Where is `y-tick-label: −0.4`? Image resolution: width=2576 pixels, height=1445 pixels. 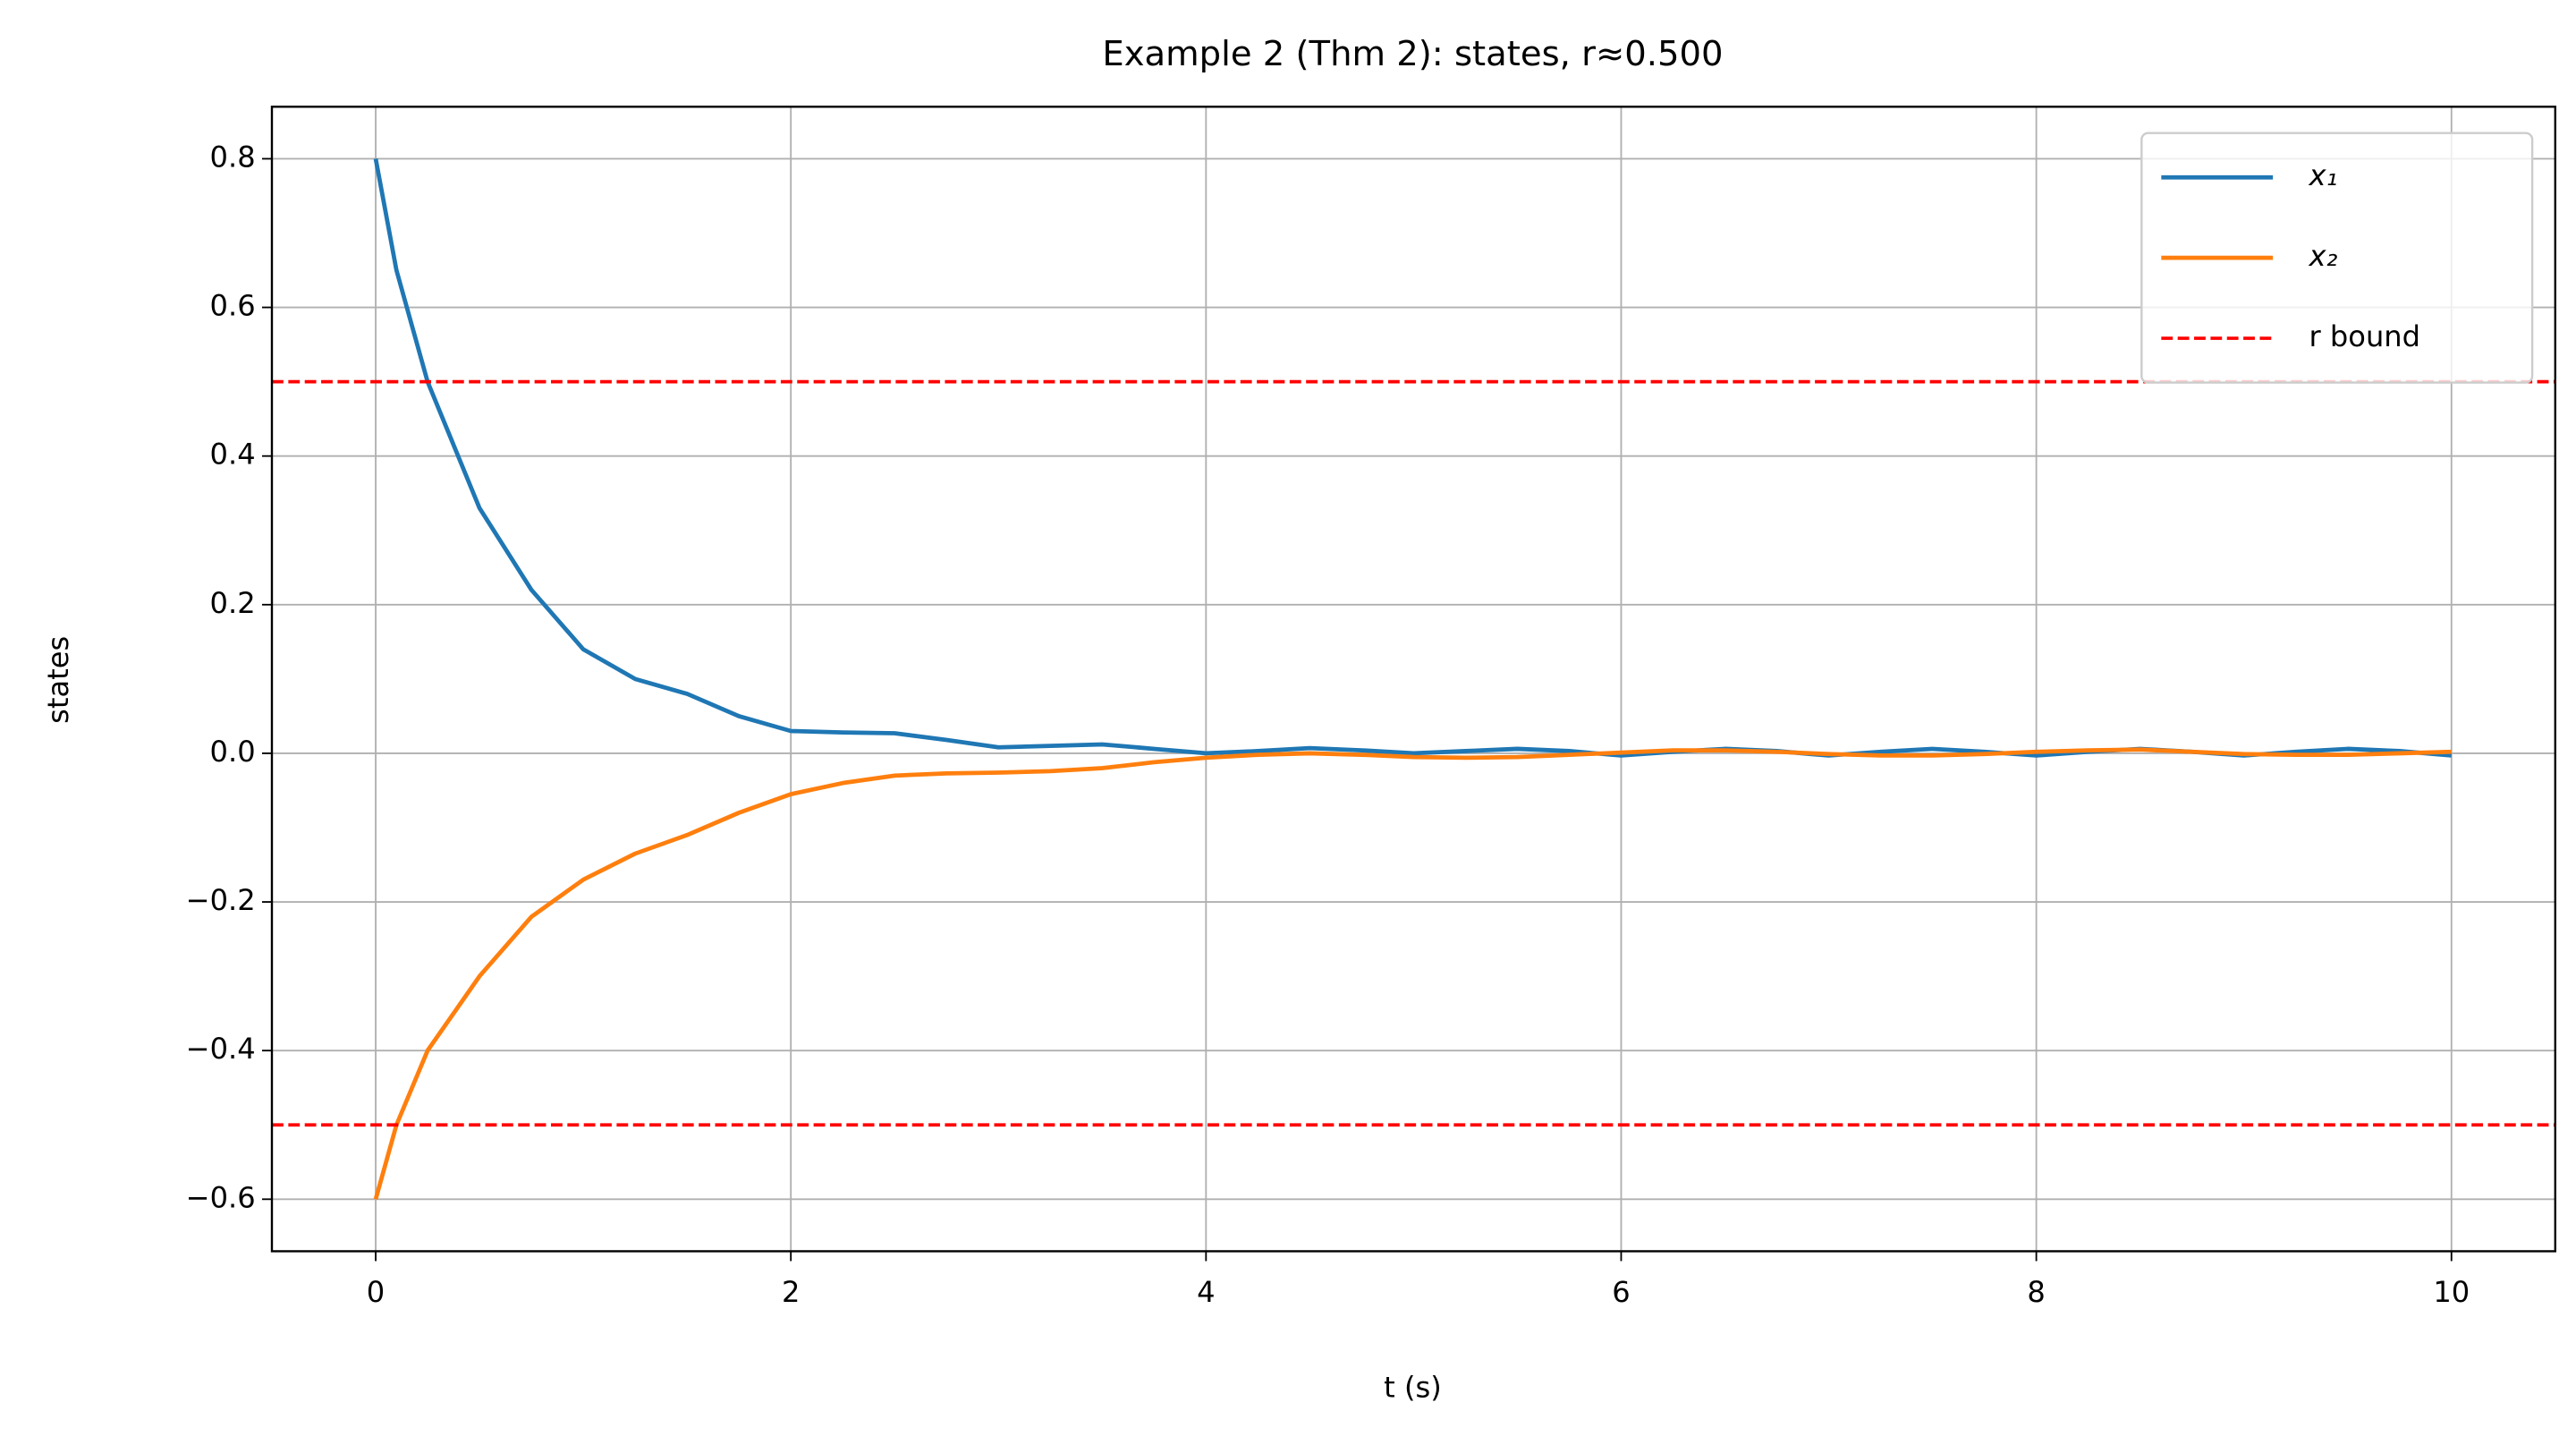
y-tick-label: −0.4 is located at coordinates (221, 1049).